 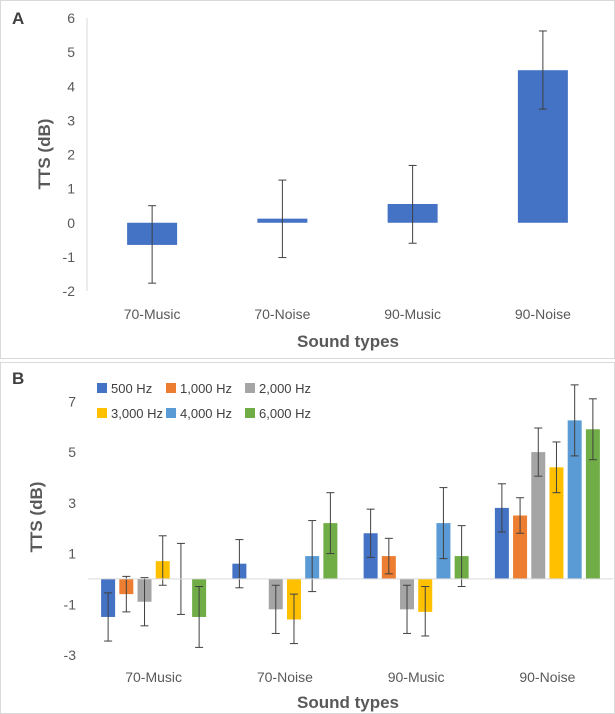 I want to click on panel-b-y-axis-title: TTS (dB), so click(x=36, y=517).